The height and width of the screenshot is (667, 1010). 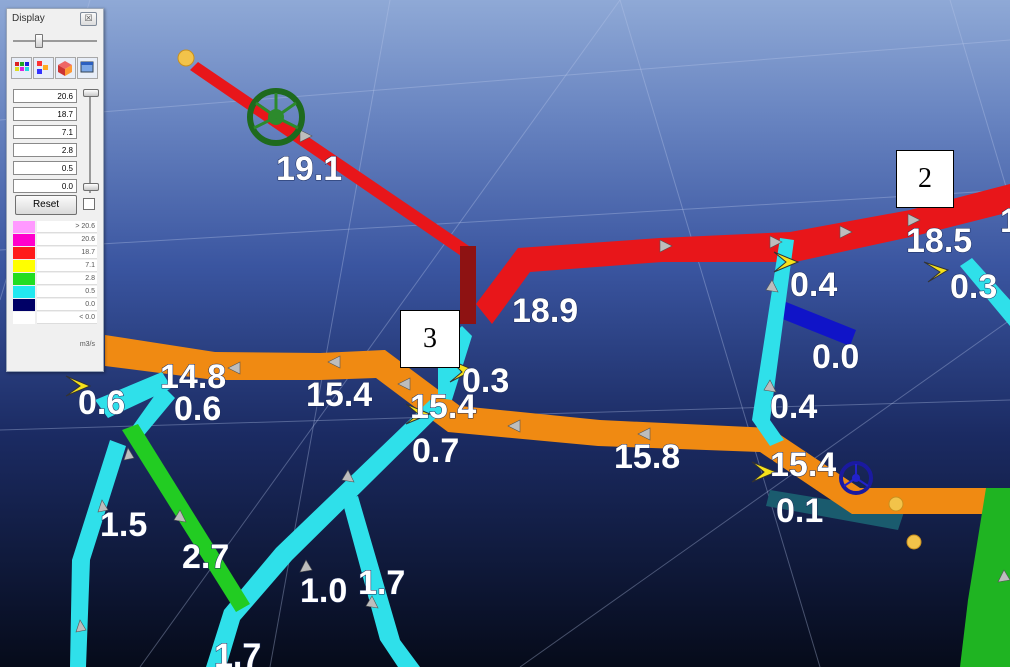 What do you see at coordinates (743, 254) in the screenshot?
I see `airway-red-main` at bounding box center [743, 254].